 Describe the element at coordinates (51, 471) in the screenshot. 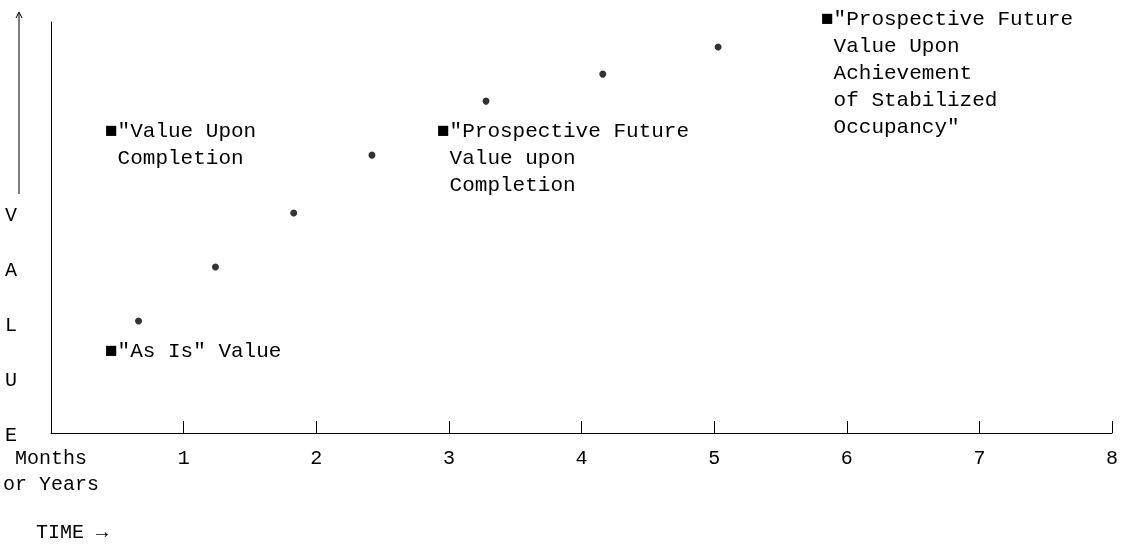

I see `x-tick-label: Months or Years` at that location.